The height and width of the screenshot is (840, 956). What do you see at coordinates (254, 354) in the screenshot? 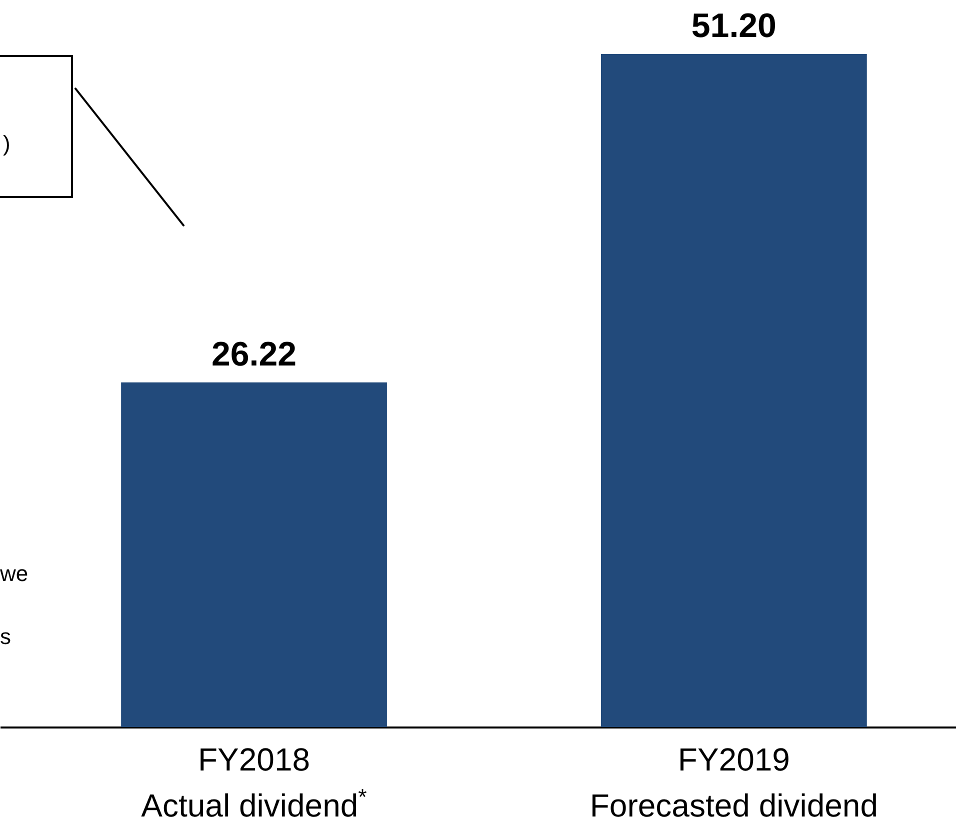
I see `data-label: 26.22` at bounding box center [254, 354].